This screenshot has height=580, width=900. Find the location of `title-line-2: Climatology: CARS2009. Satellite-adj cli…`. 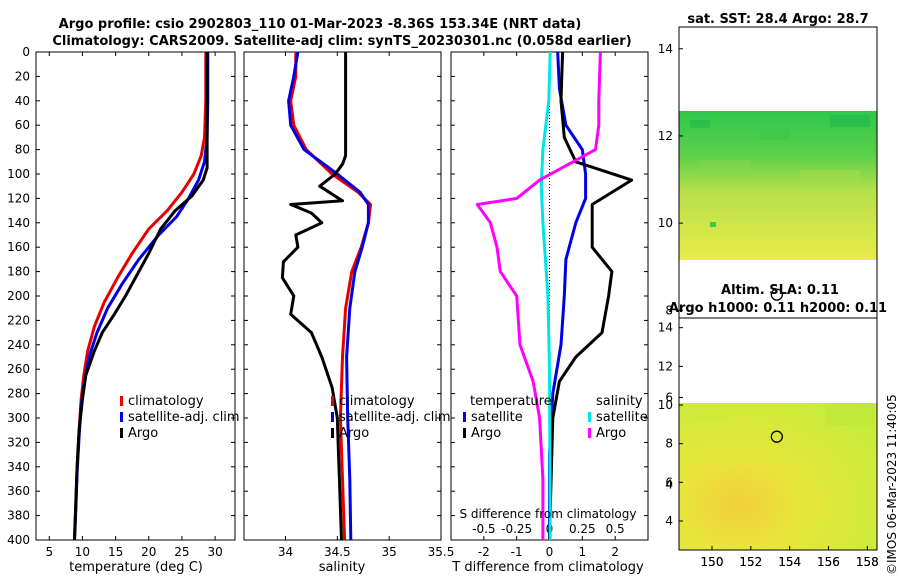

title-line-2: Climatology: CARS2009. Satellite-adj cli… is located at coordinates (341, 41).